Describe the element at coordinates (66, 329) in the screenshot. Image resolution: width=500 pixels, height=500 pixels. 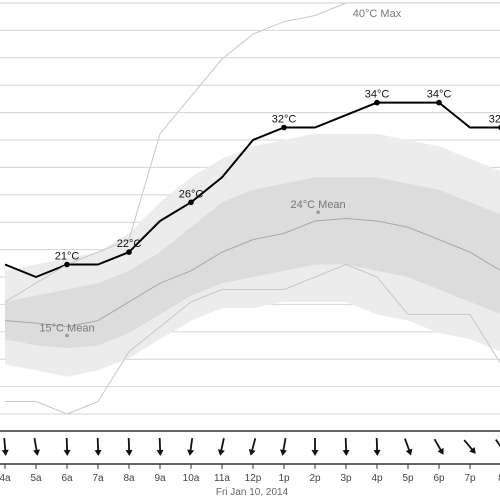
I see `annotation-label-2: 15°C Mean` at that location.